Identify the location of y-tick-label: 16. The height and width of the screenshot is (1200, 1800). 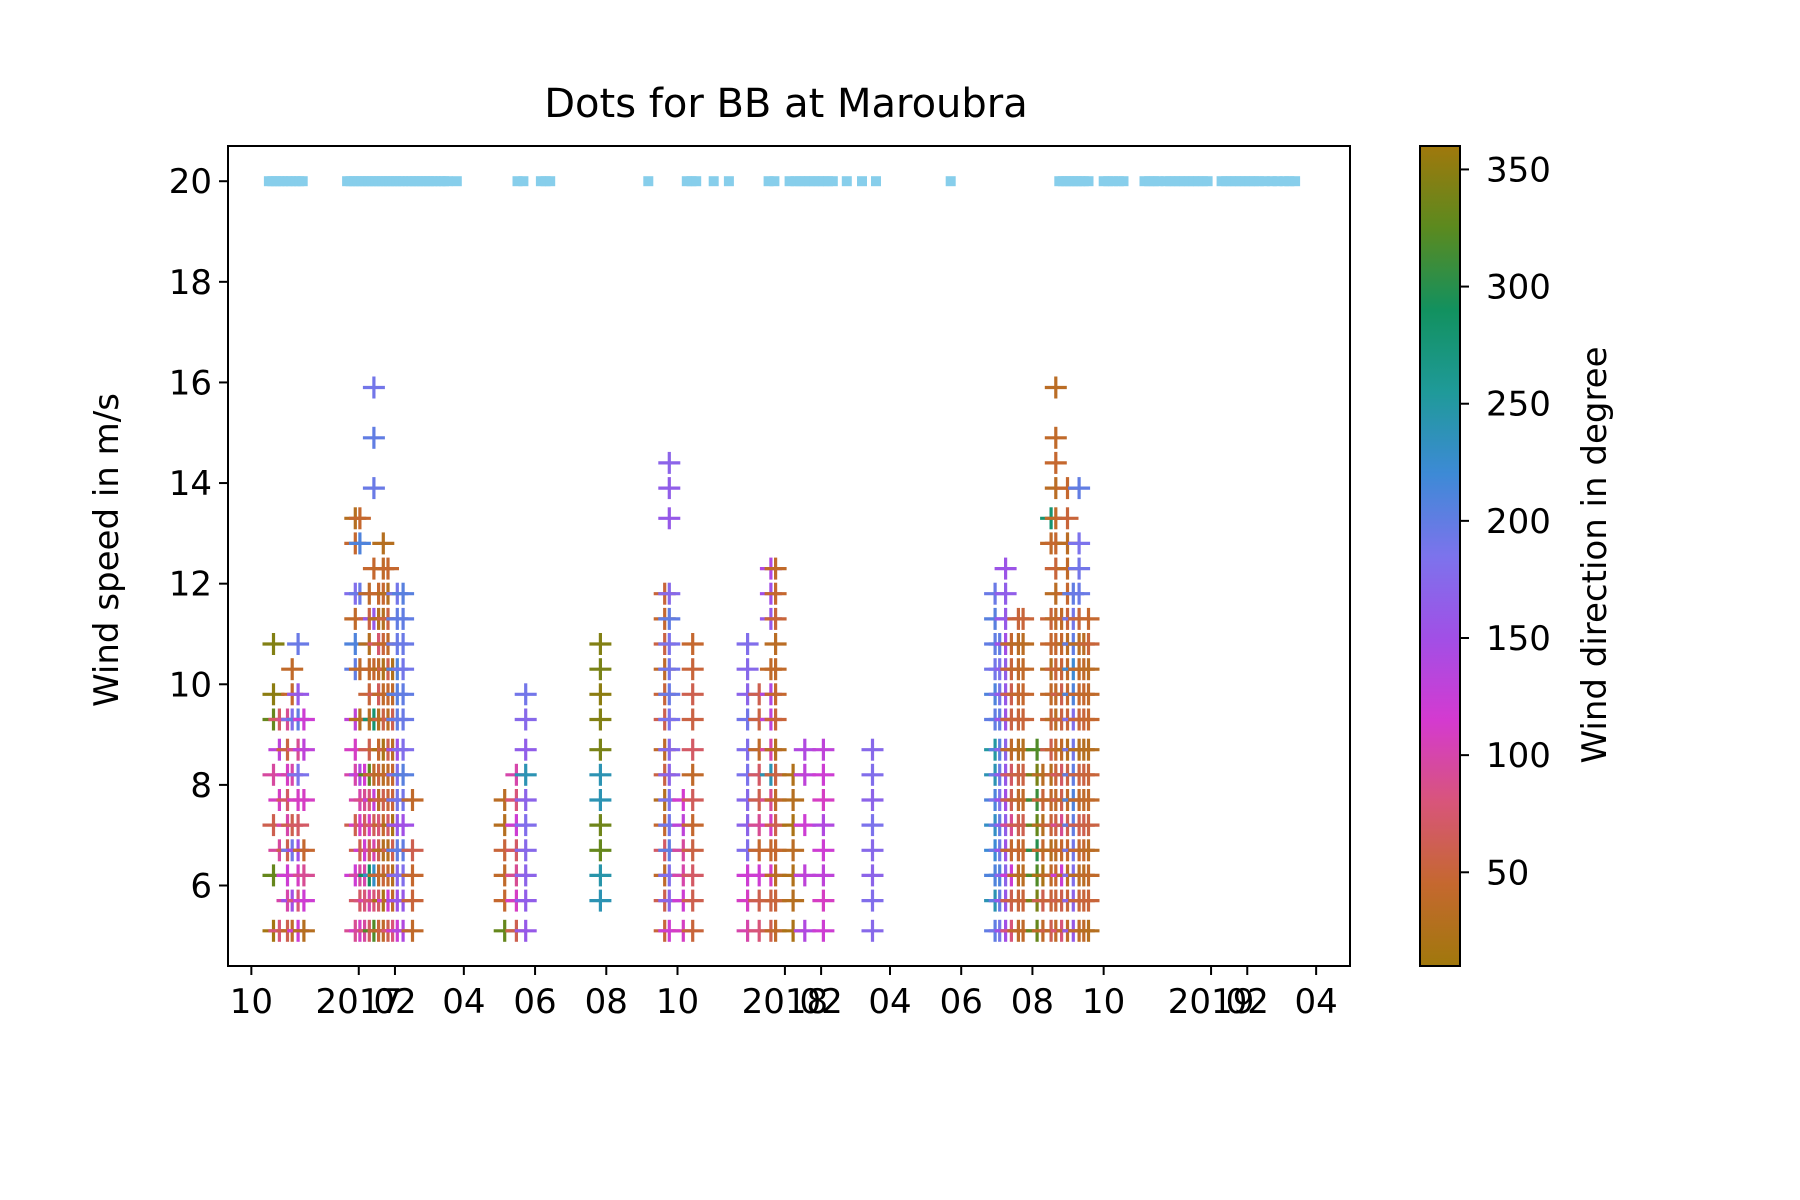
(190, 383).